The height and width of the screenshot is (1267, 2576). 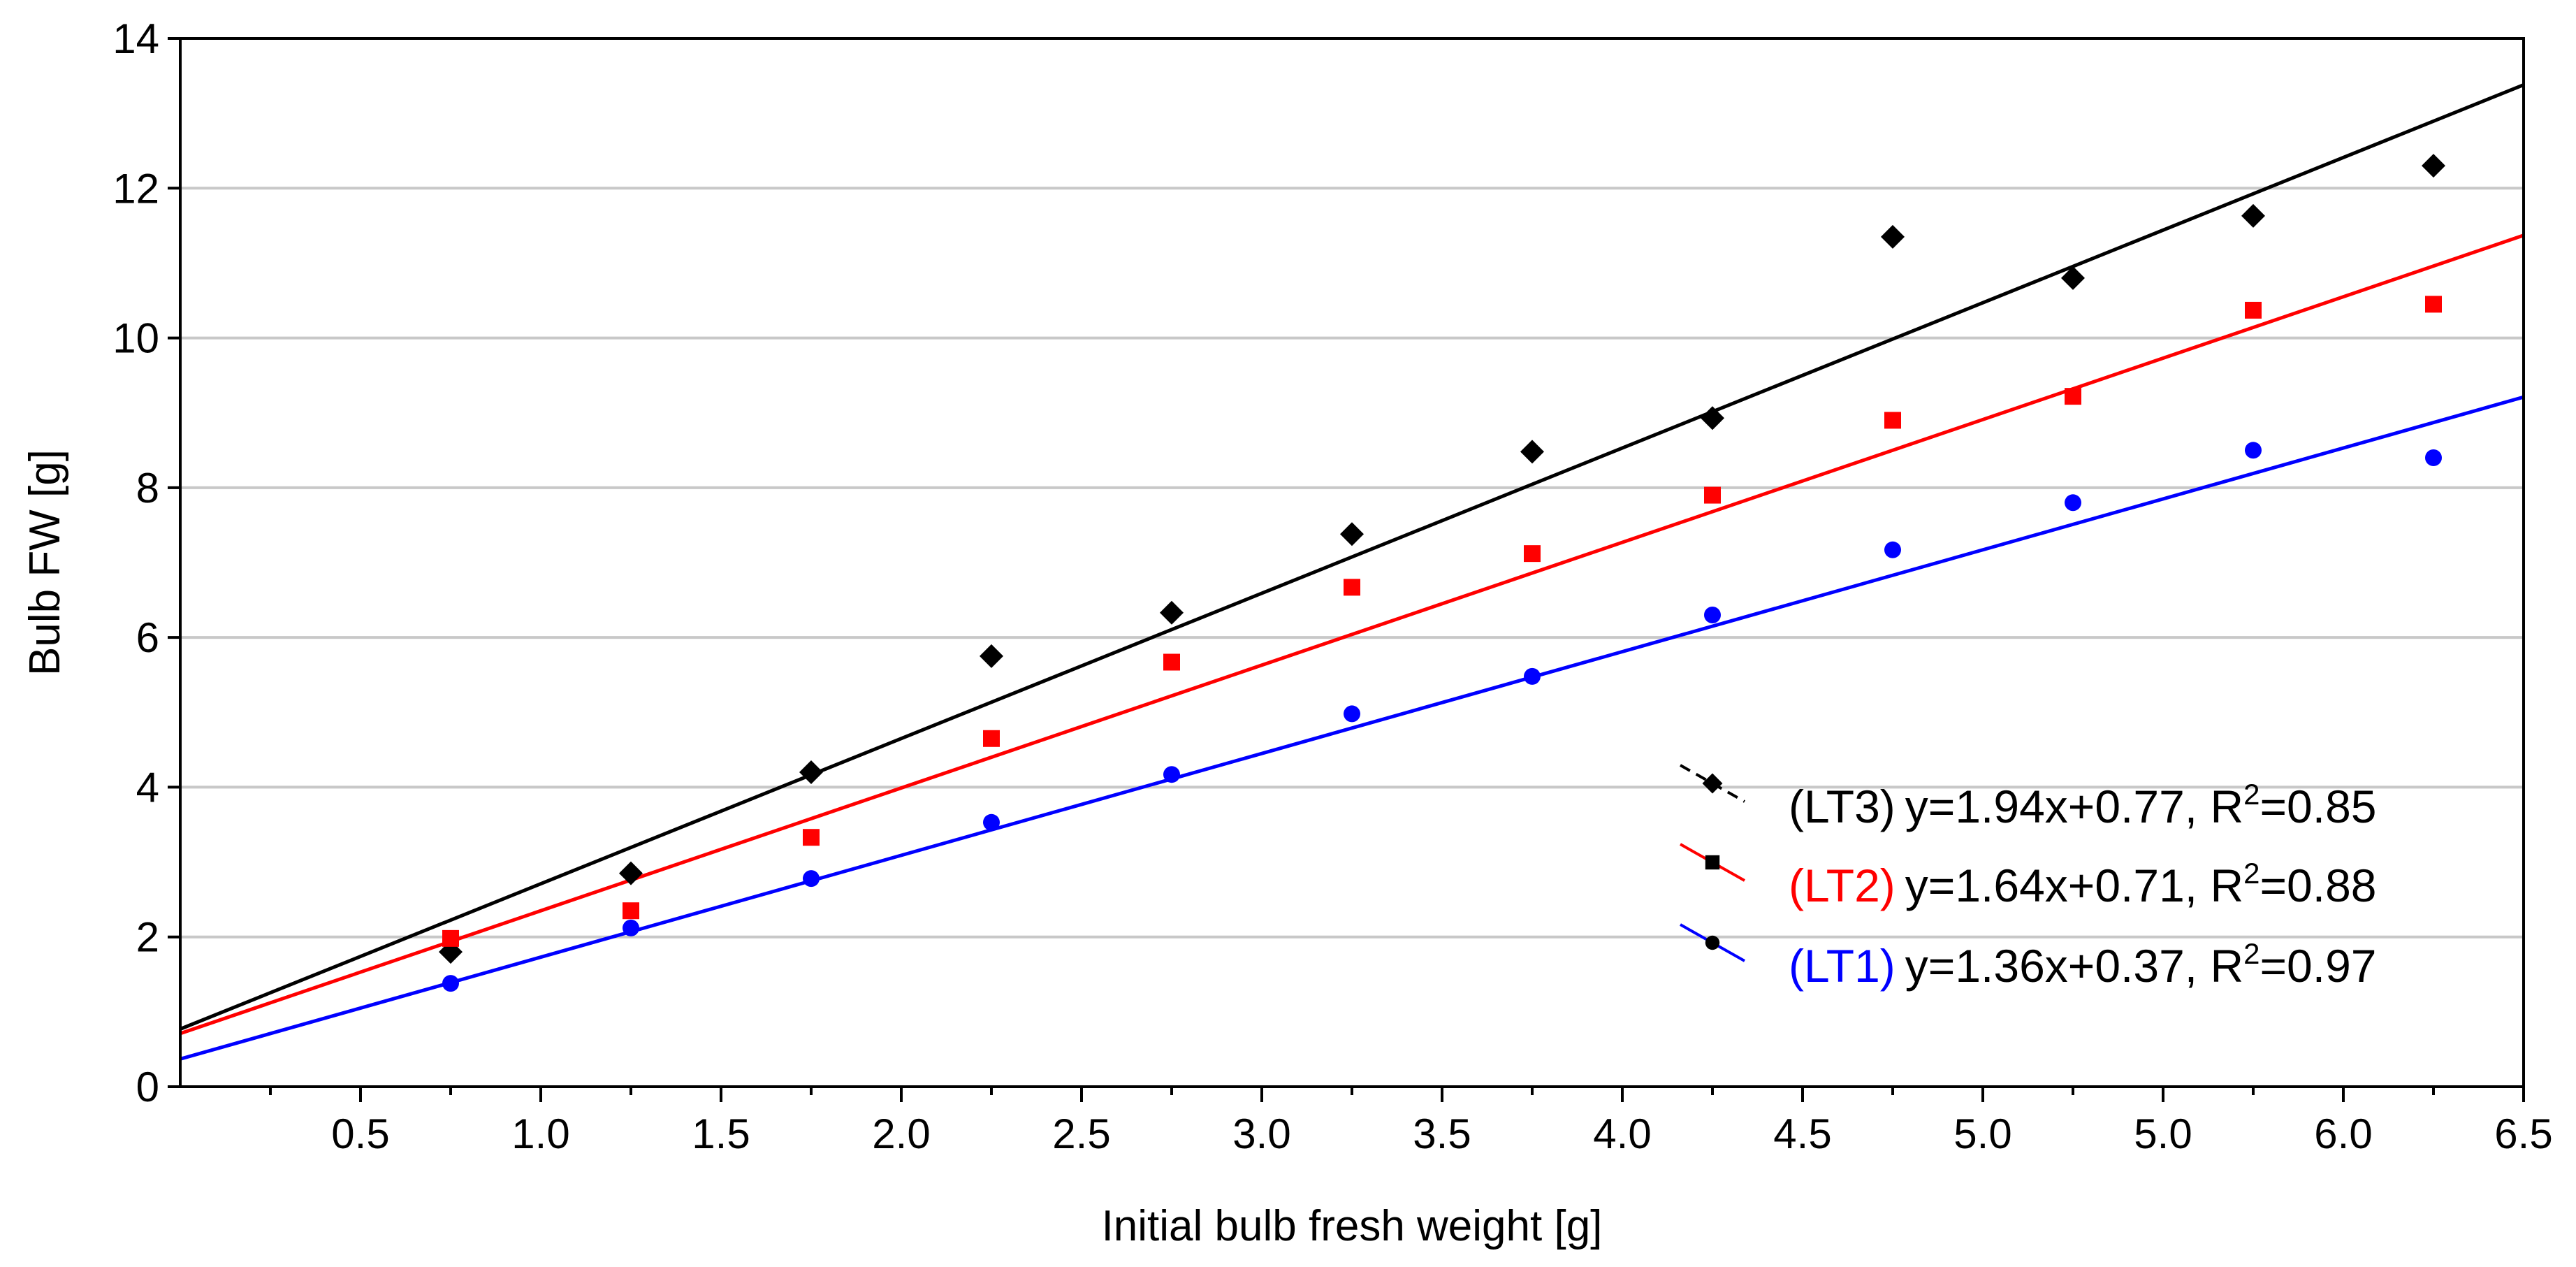 What do you see at coordinates (1352, 1226) in the screenshot?
I see `x-axis-label: Initial bulb fresh weight [g]` at bounding box center [1352, 1226].